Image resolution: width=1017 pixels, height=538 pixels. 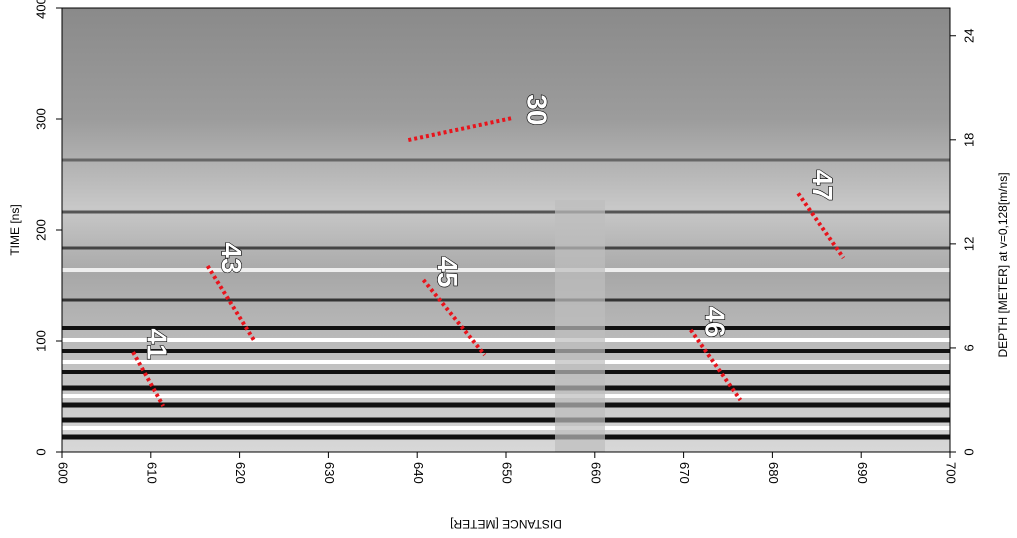 I want to click on y-tick-label: 100, so click(x=40, y=341).